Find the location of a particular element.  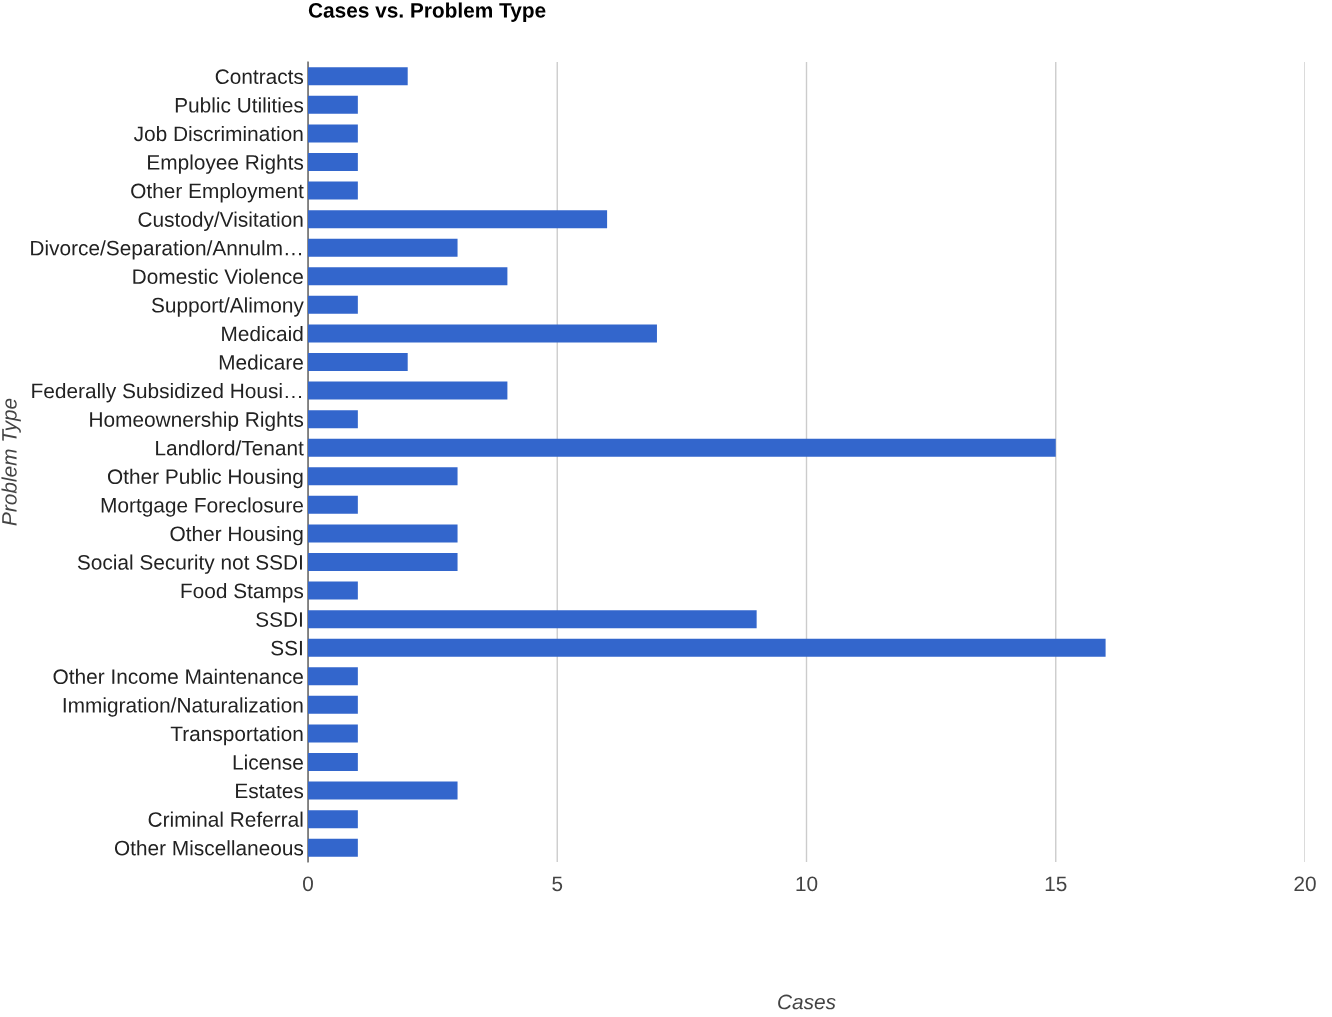

y-tick-label: Medicare is located at coordinates (261, 362).